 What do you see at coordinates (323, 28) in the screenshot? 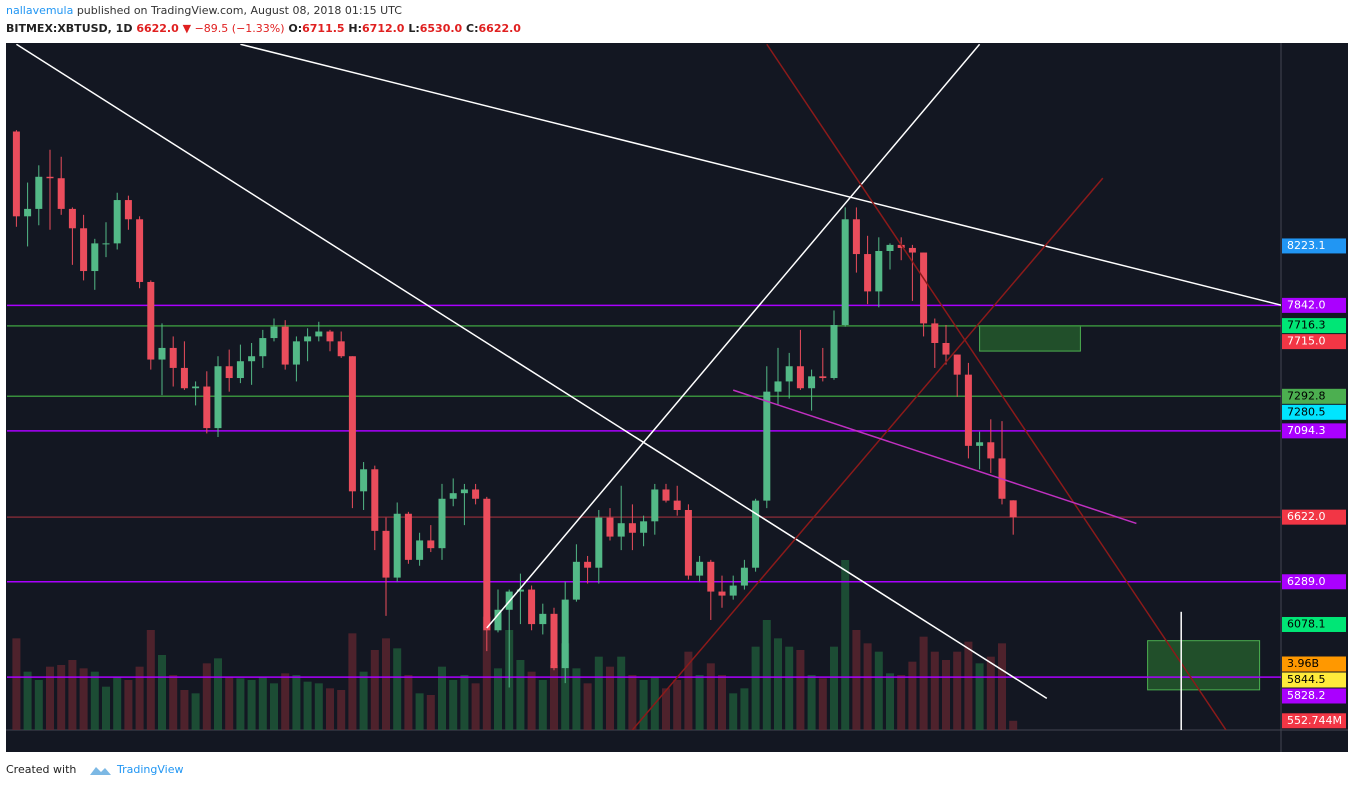
I see `open-value: 6711.5` at bounding box center [323, 28].